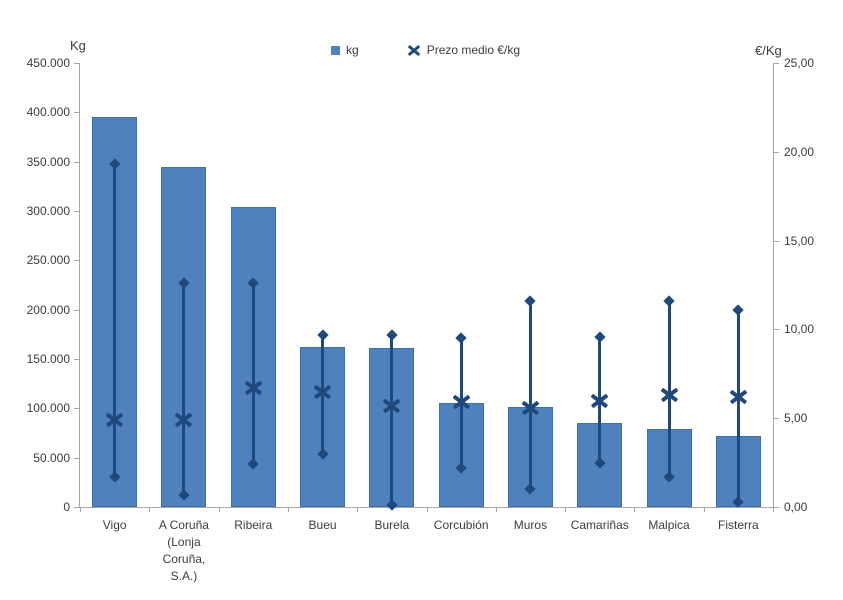  What do you see at coordinates (796, 507) in the screenshot?
I see `right-axis-tick-label: 0,00` at bounding box center [796, 507].